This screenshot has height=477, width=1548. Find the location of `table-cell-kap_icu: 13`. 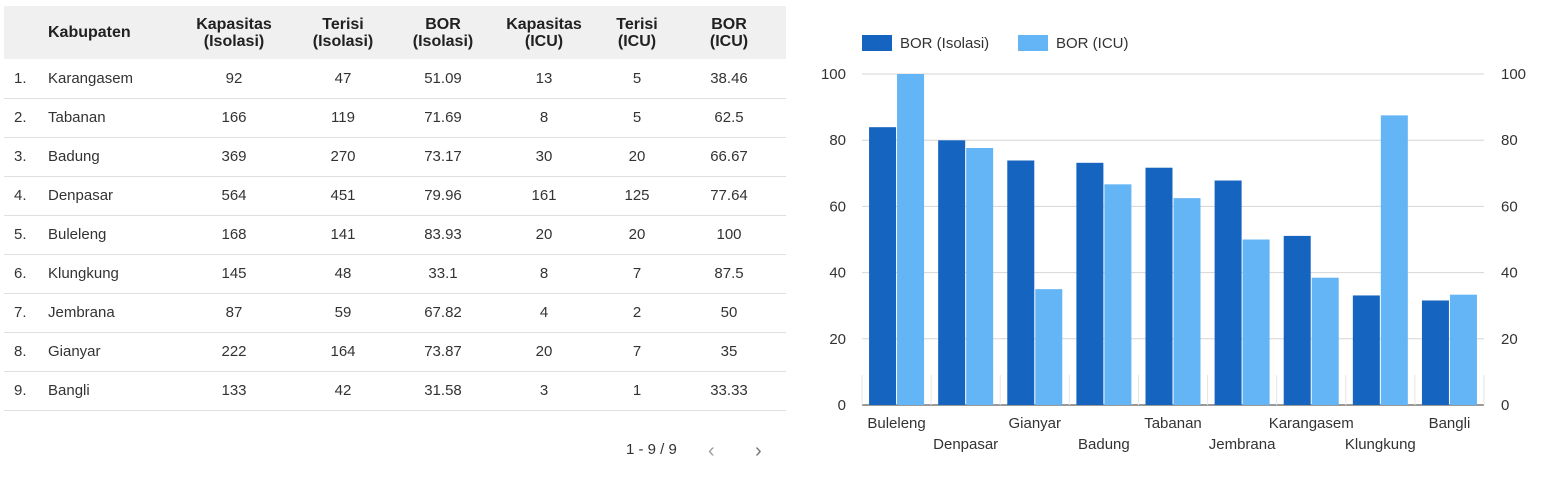

table-cell-kap_icu: 13 is located at coordinates (544, 78).